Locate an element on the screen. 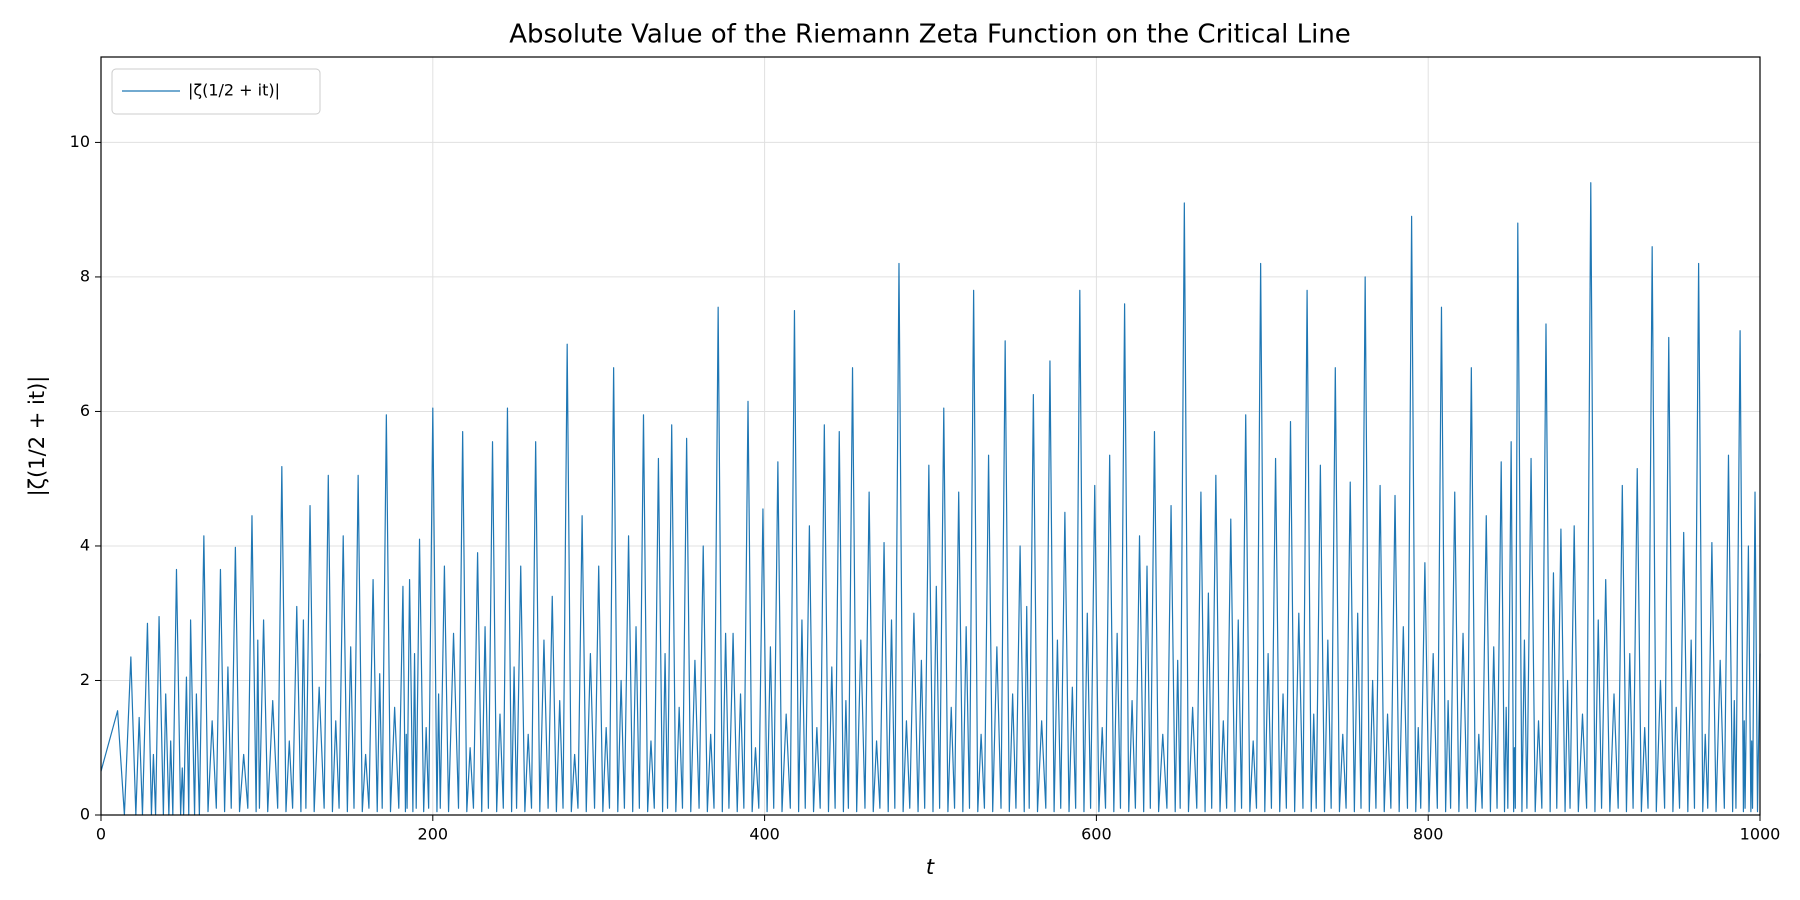  x-axis-label: t is located at coordinates (930, 867).